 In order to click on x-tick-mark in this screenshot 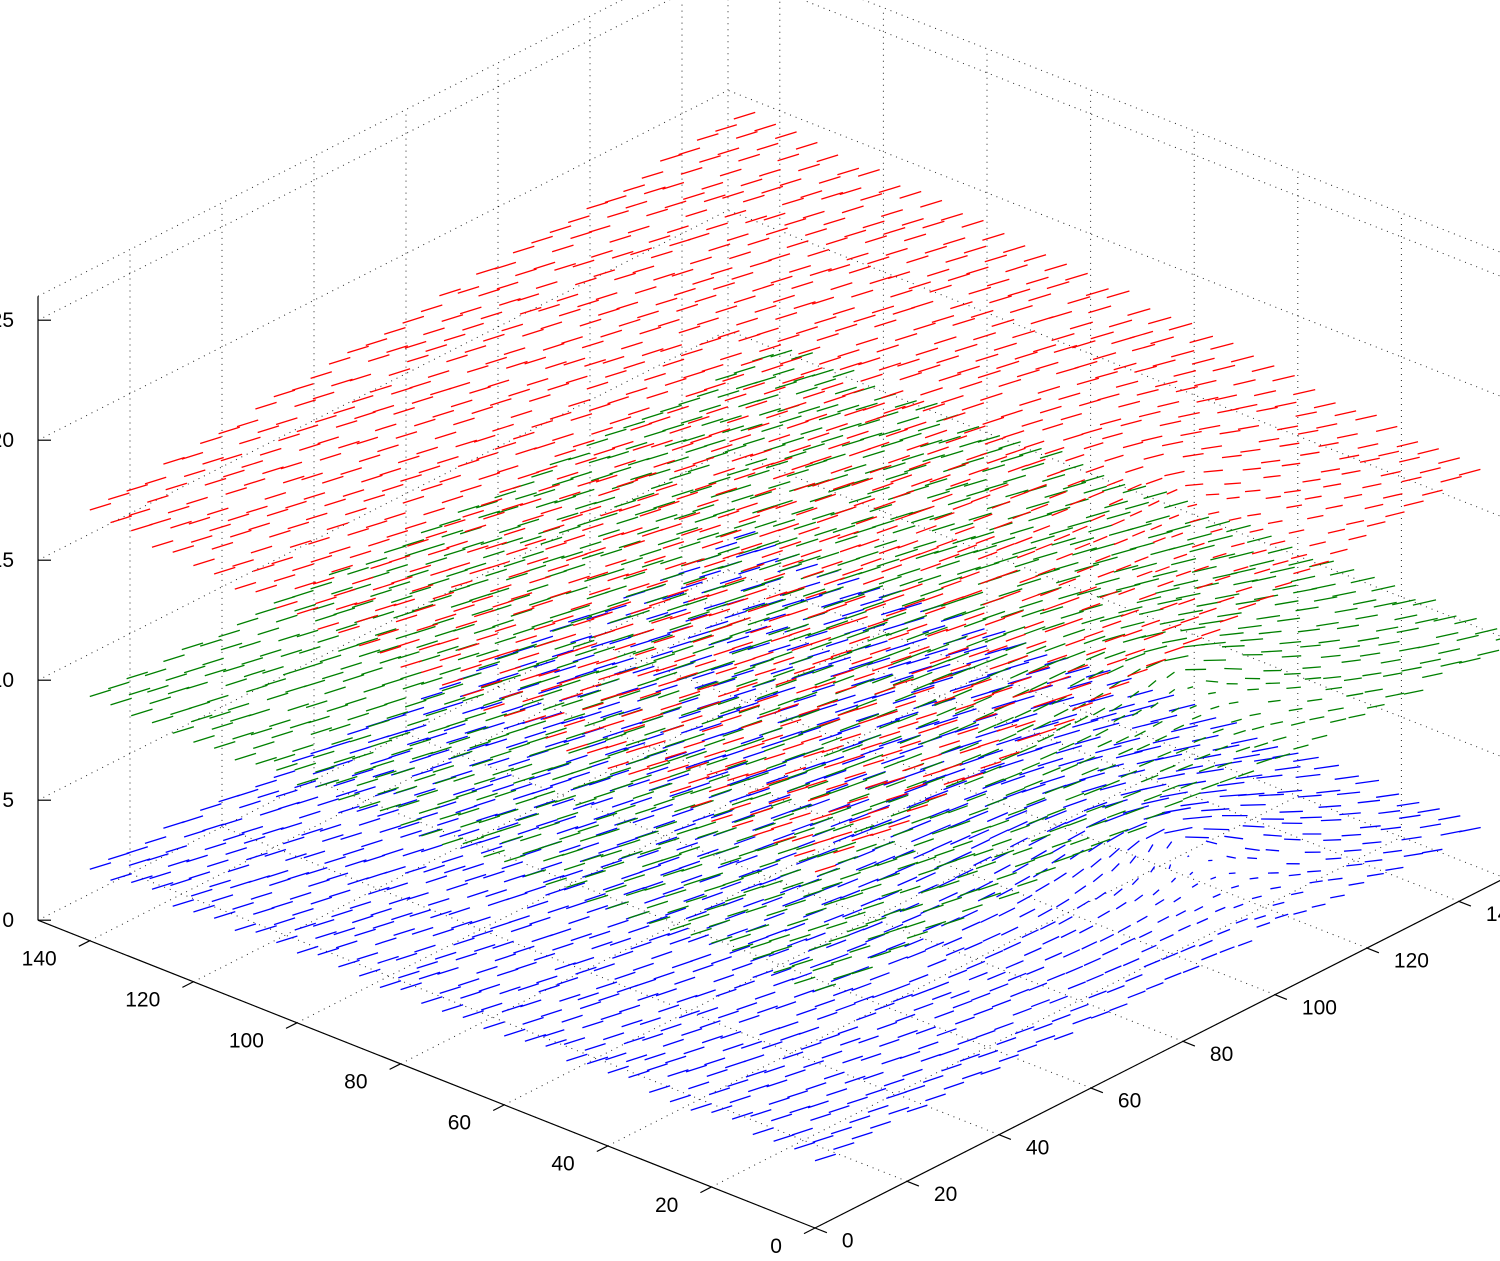, I will do `click(188, 984)`.